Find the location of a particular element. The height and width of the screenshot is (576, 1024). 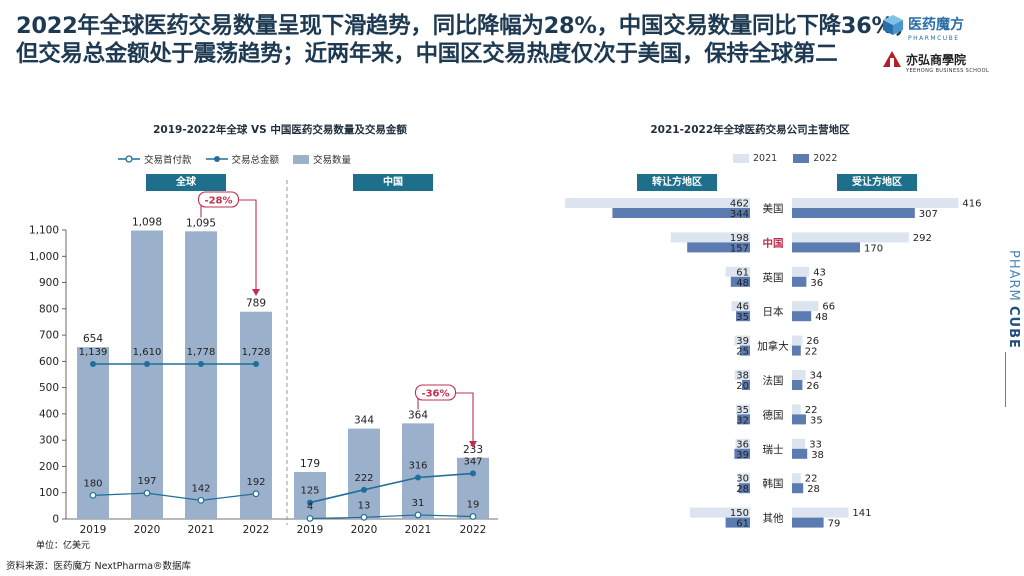

licensee-2022-label: 28 is located at coordinates (813, 489).